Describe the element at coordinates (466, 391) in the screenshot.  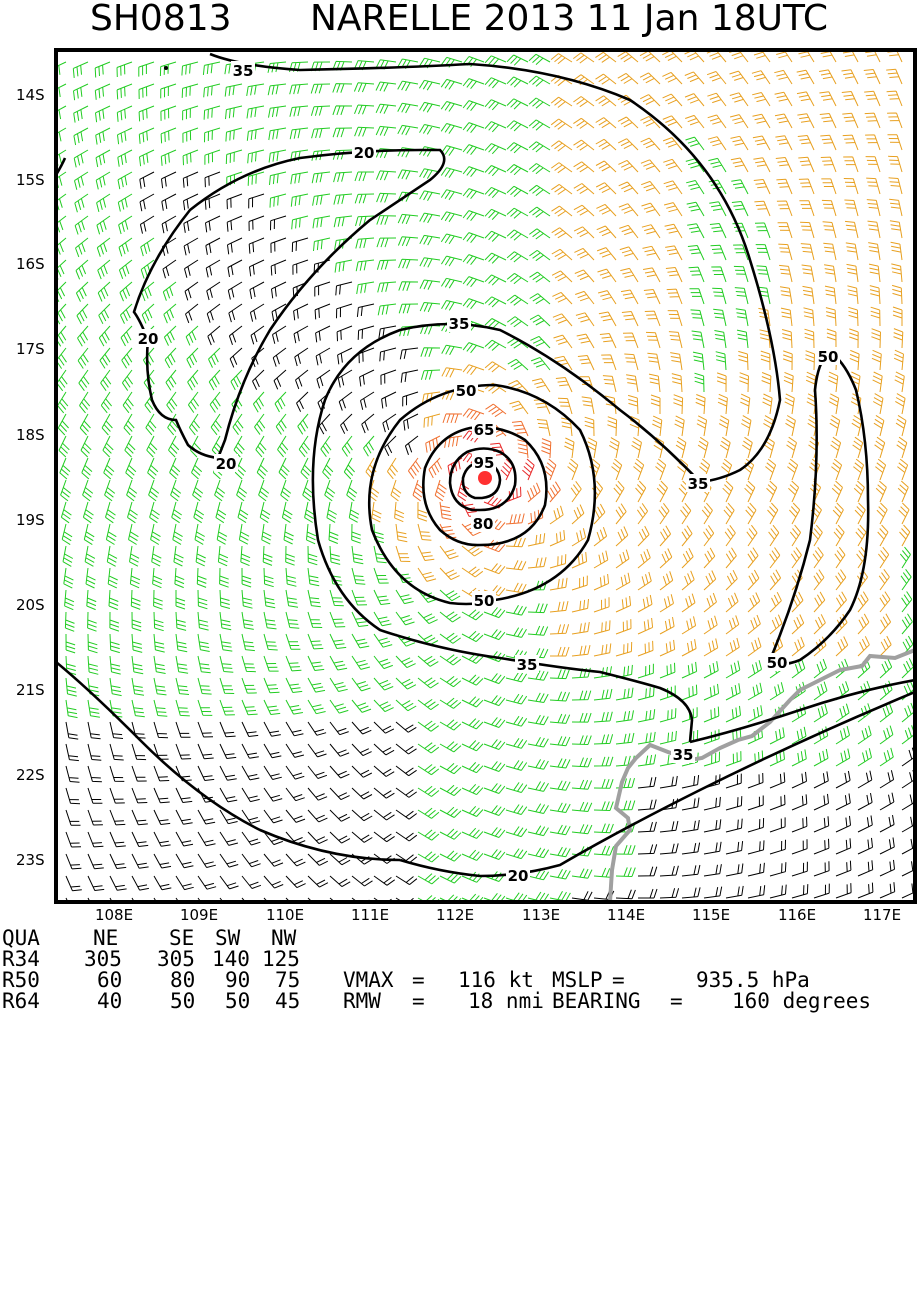
I see `contour-label: 50` at that location.